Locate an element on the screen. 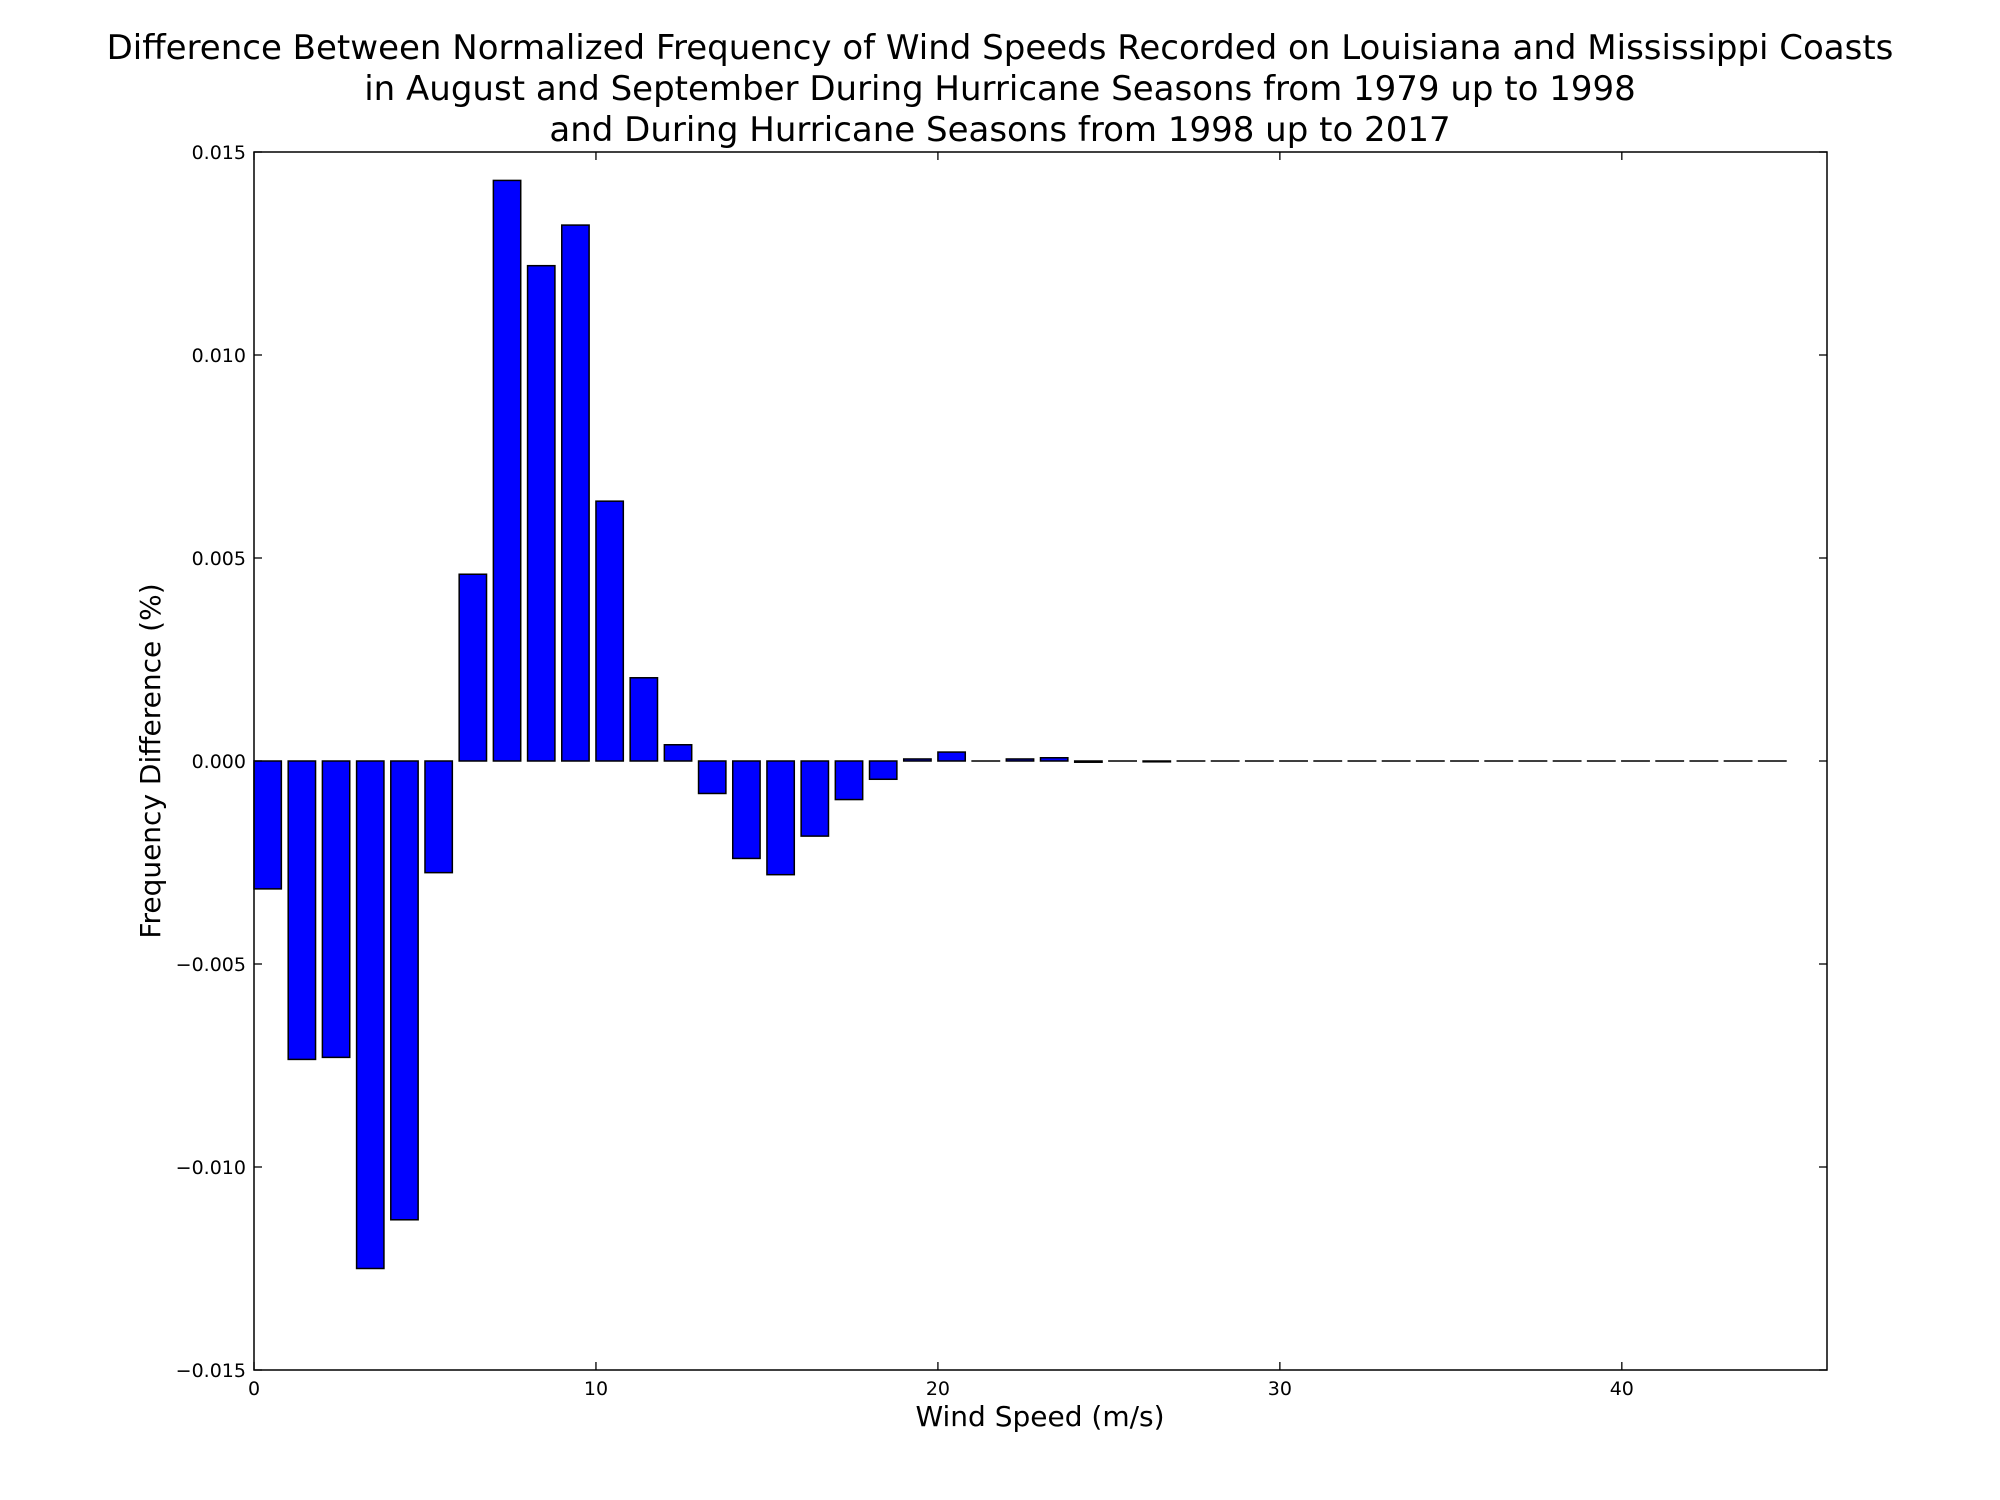 The image size is (2000, 1500). y-tick-label: 0.010 is located at coordinates (219, 356).